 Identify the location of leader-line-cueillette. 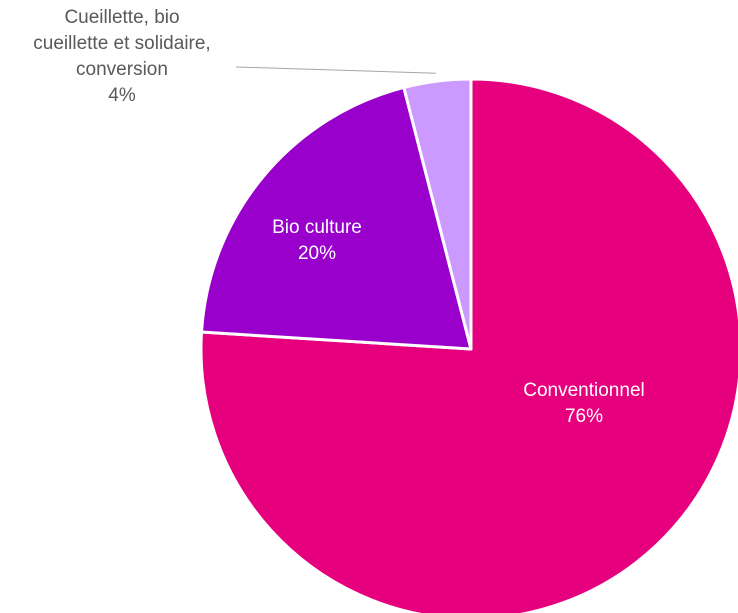
(336, 70).